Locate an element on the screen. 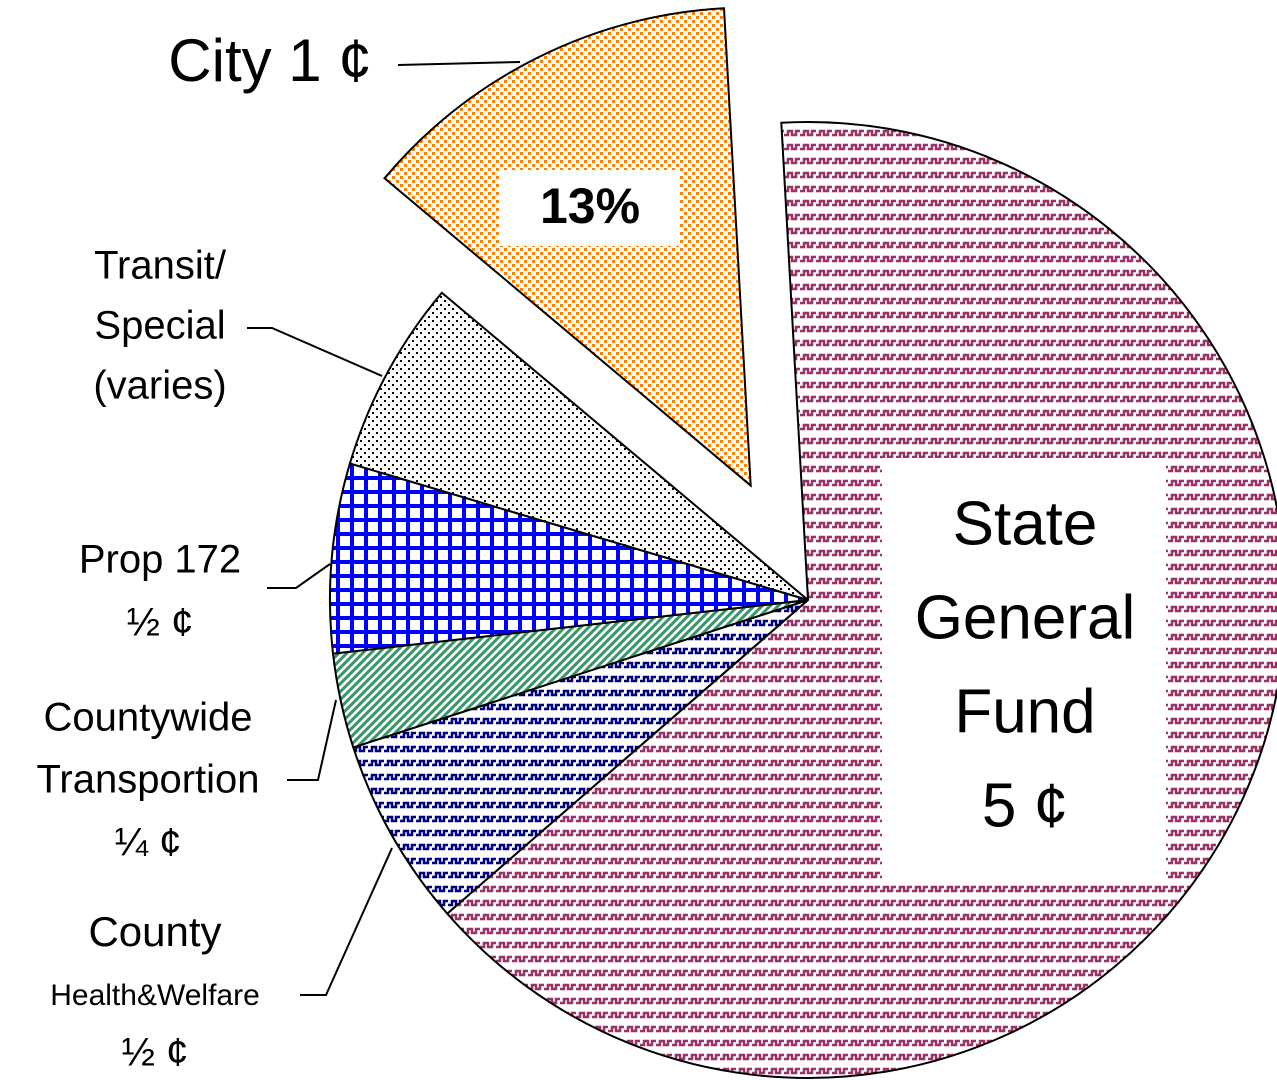 This screenshot has height=1080, width=1277. value-label-box is located at coordinates (590, 208).